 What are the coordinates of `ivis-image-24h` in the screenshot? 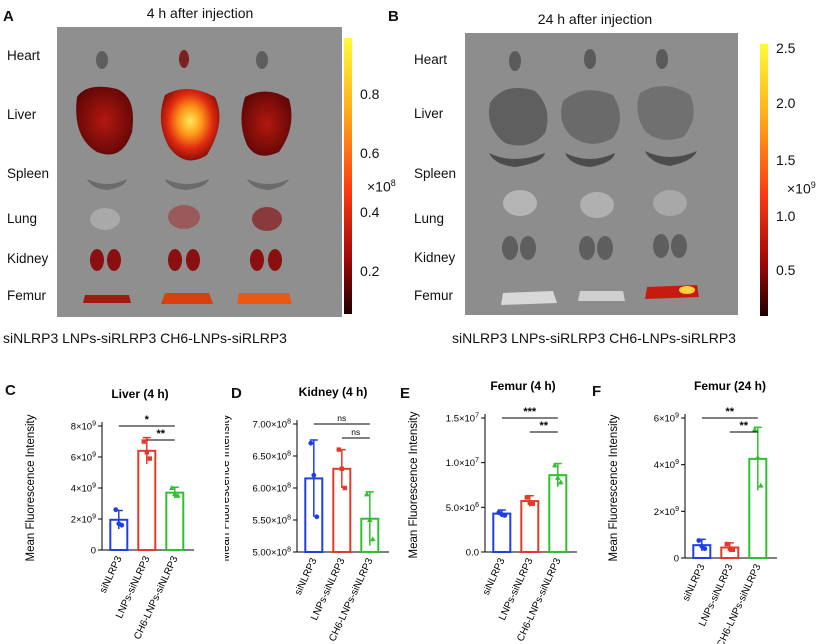 It's located at (601, 174).